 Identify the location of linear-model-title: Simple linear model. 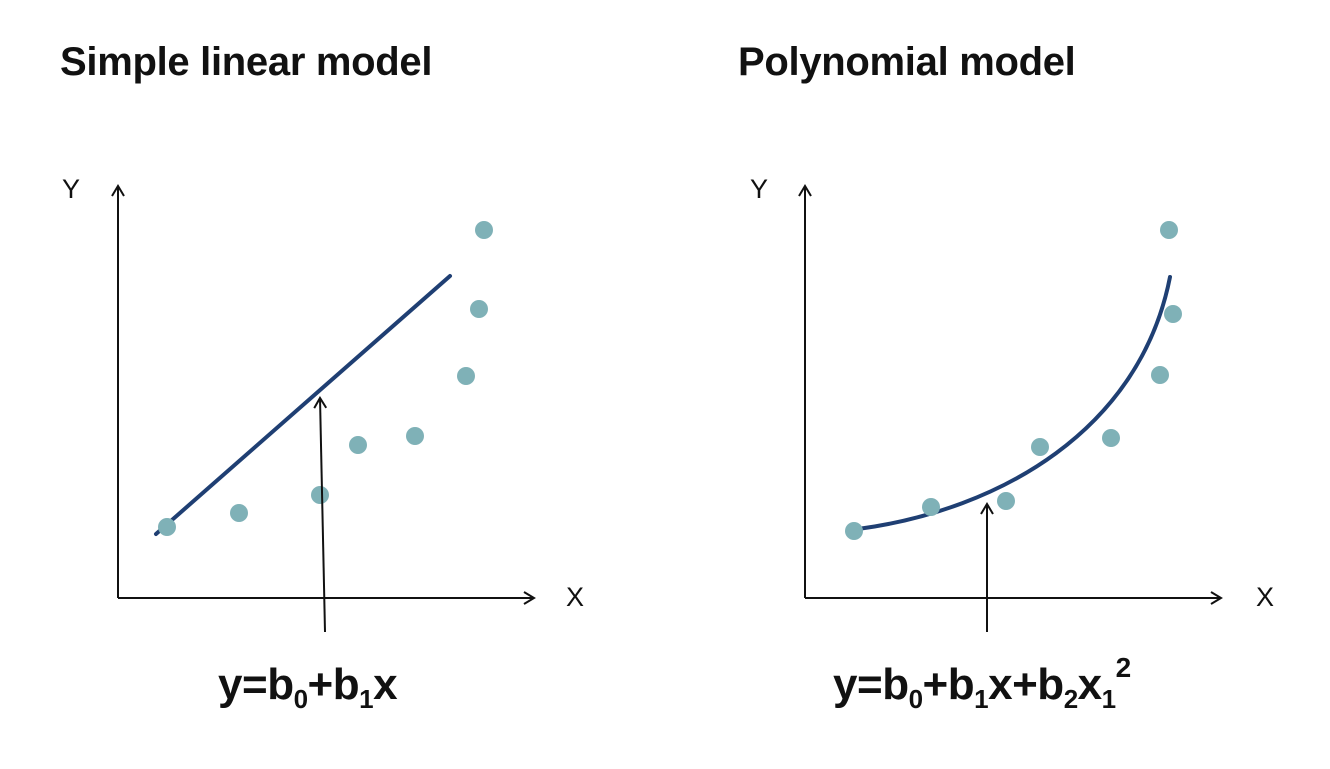
(246, 62).